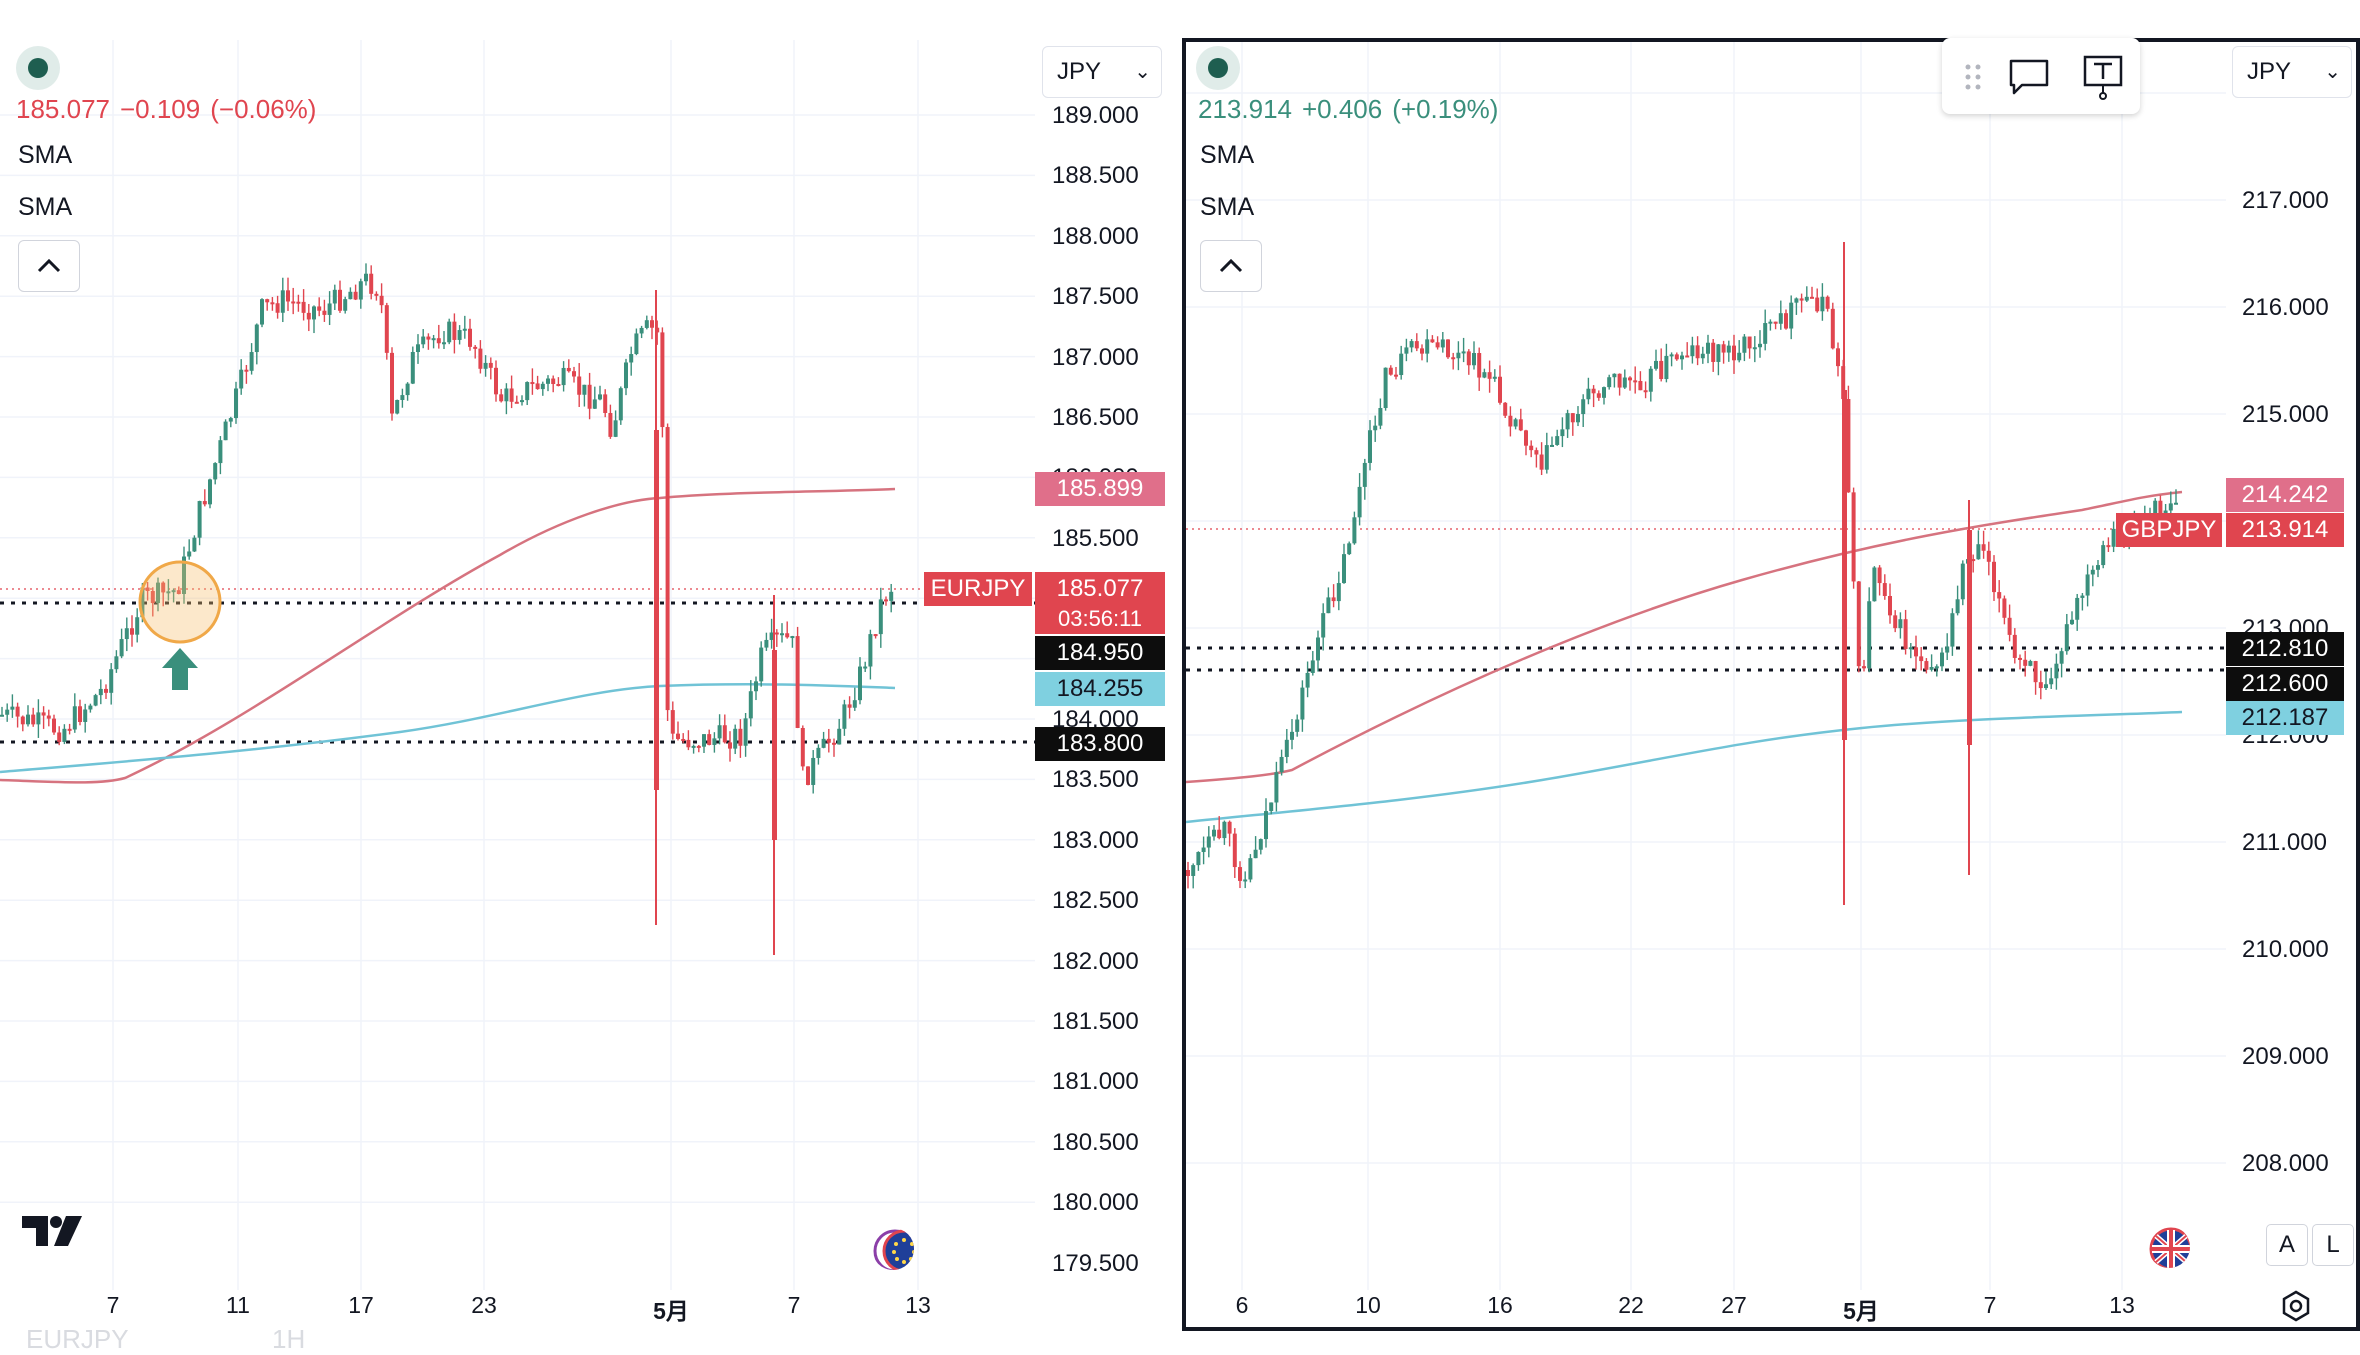  What do you see at coordinates (54, 1232) in the screenshot?
I see `tradingview-logo-icon` at bounding box center [54, 1232].